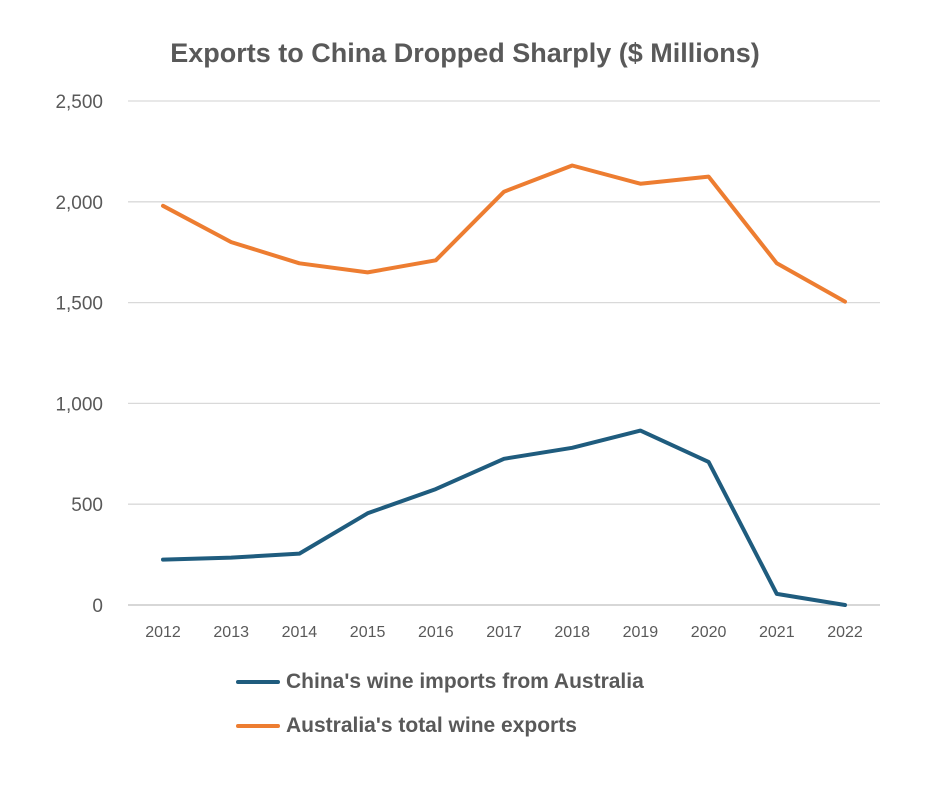 The width and height of the screenshot is (930, 798). I want to click on legend-item-total-exports: Australia's total wine exports, so click(440, 726).